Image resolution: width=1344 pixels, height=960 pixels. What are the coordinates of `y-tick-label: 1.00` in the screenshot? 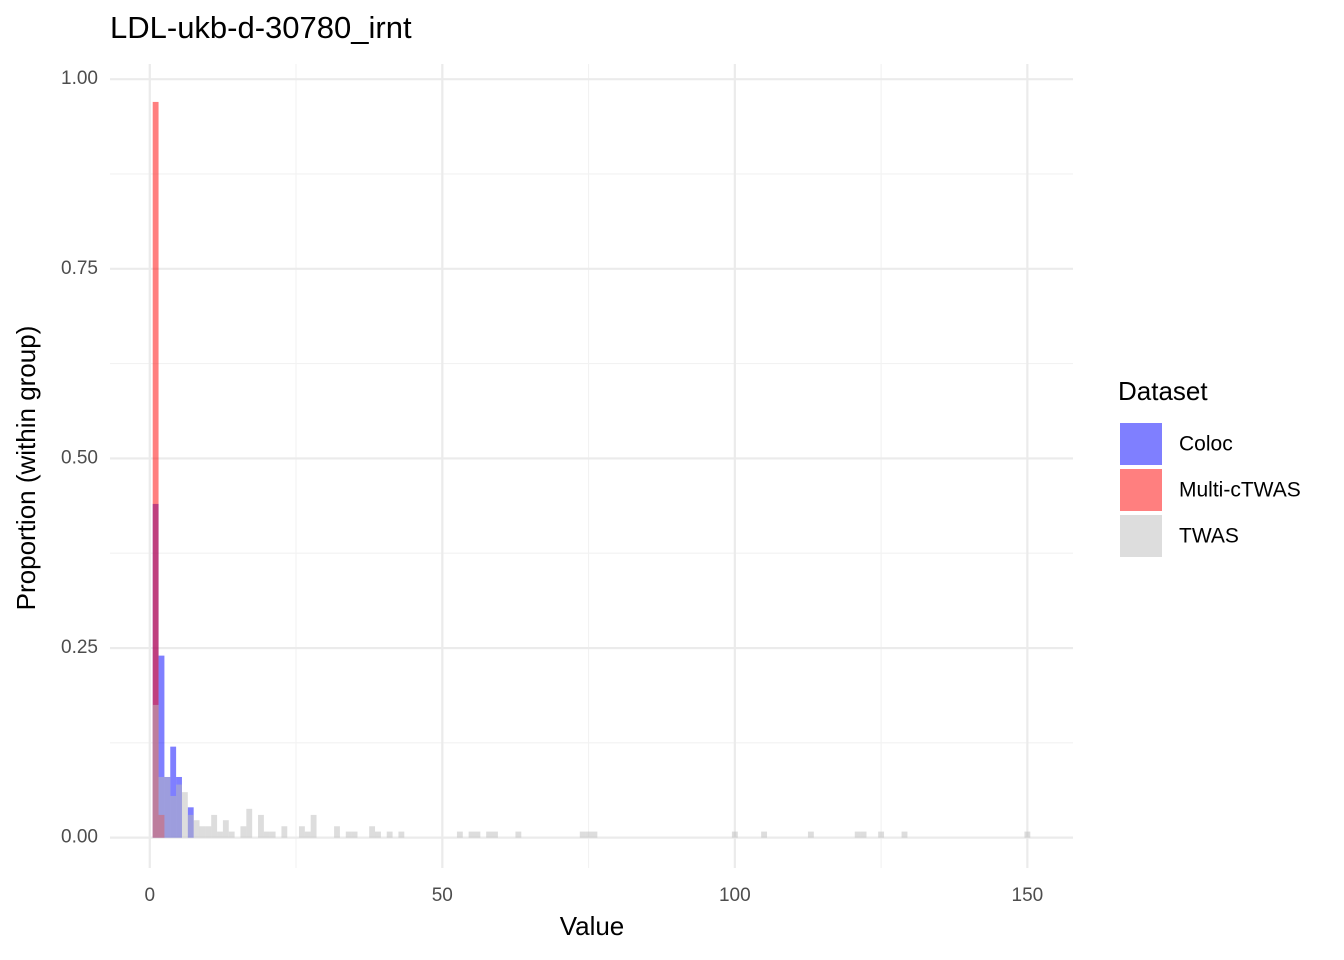 It's located at (79, 78).